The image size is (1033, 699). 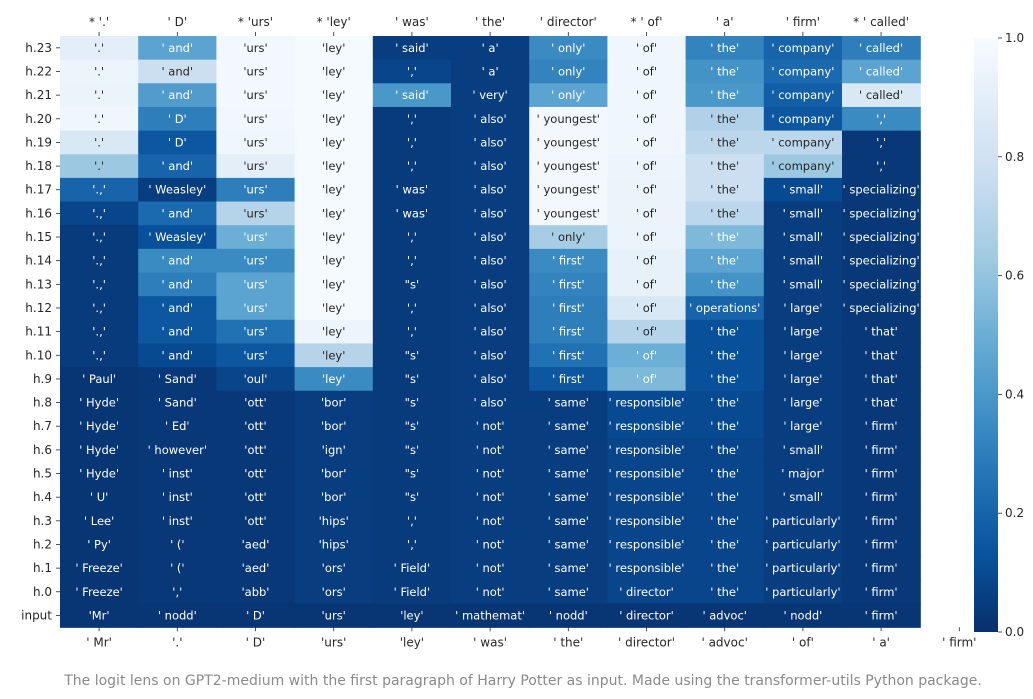 What do you see at coordinates (334, 450) in the screenshot?
I see `cell-label: 'ign'` at bounding box center [334, 450].